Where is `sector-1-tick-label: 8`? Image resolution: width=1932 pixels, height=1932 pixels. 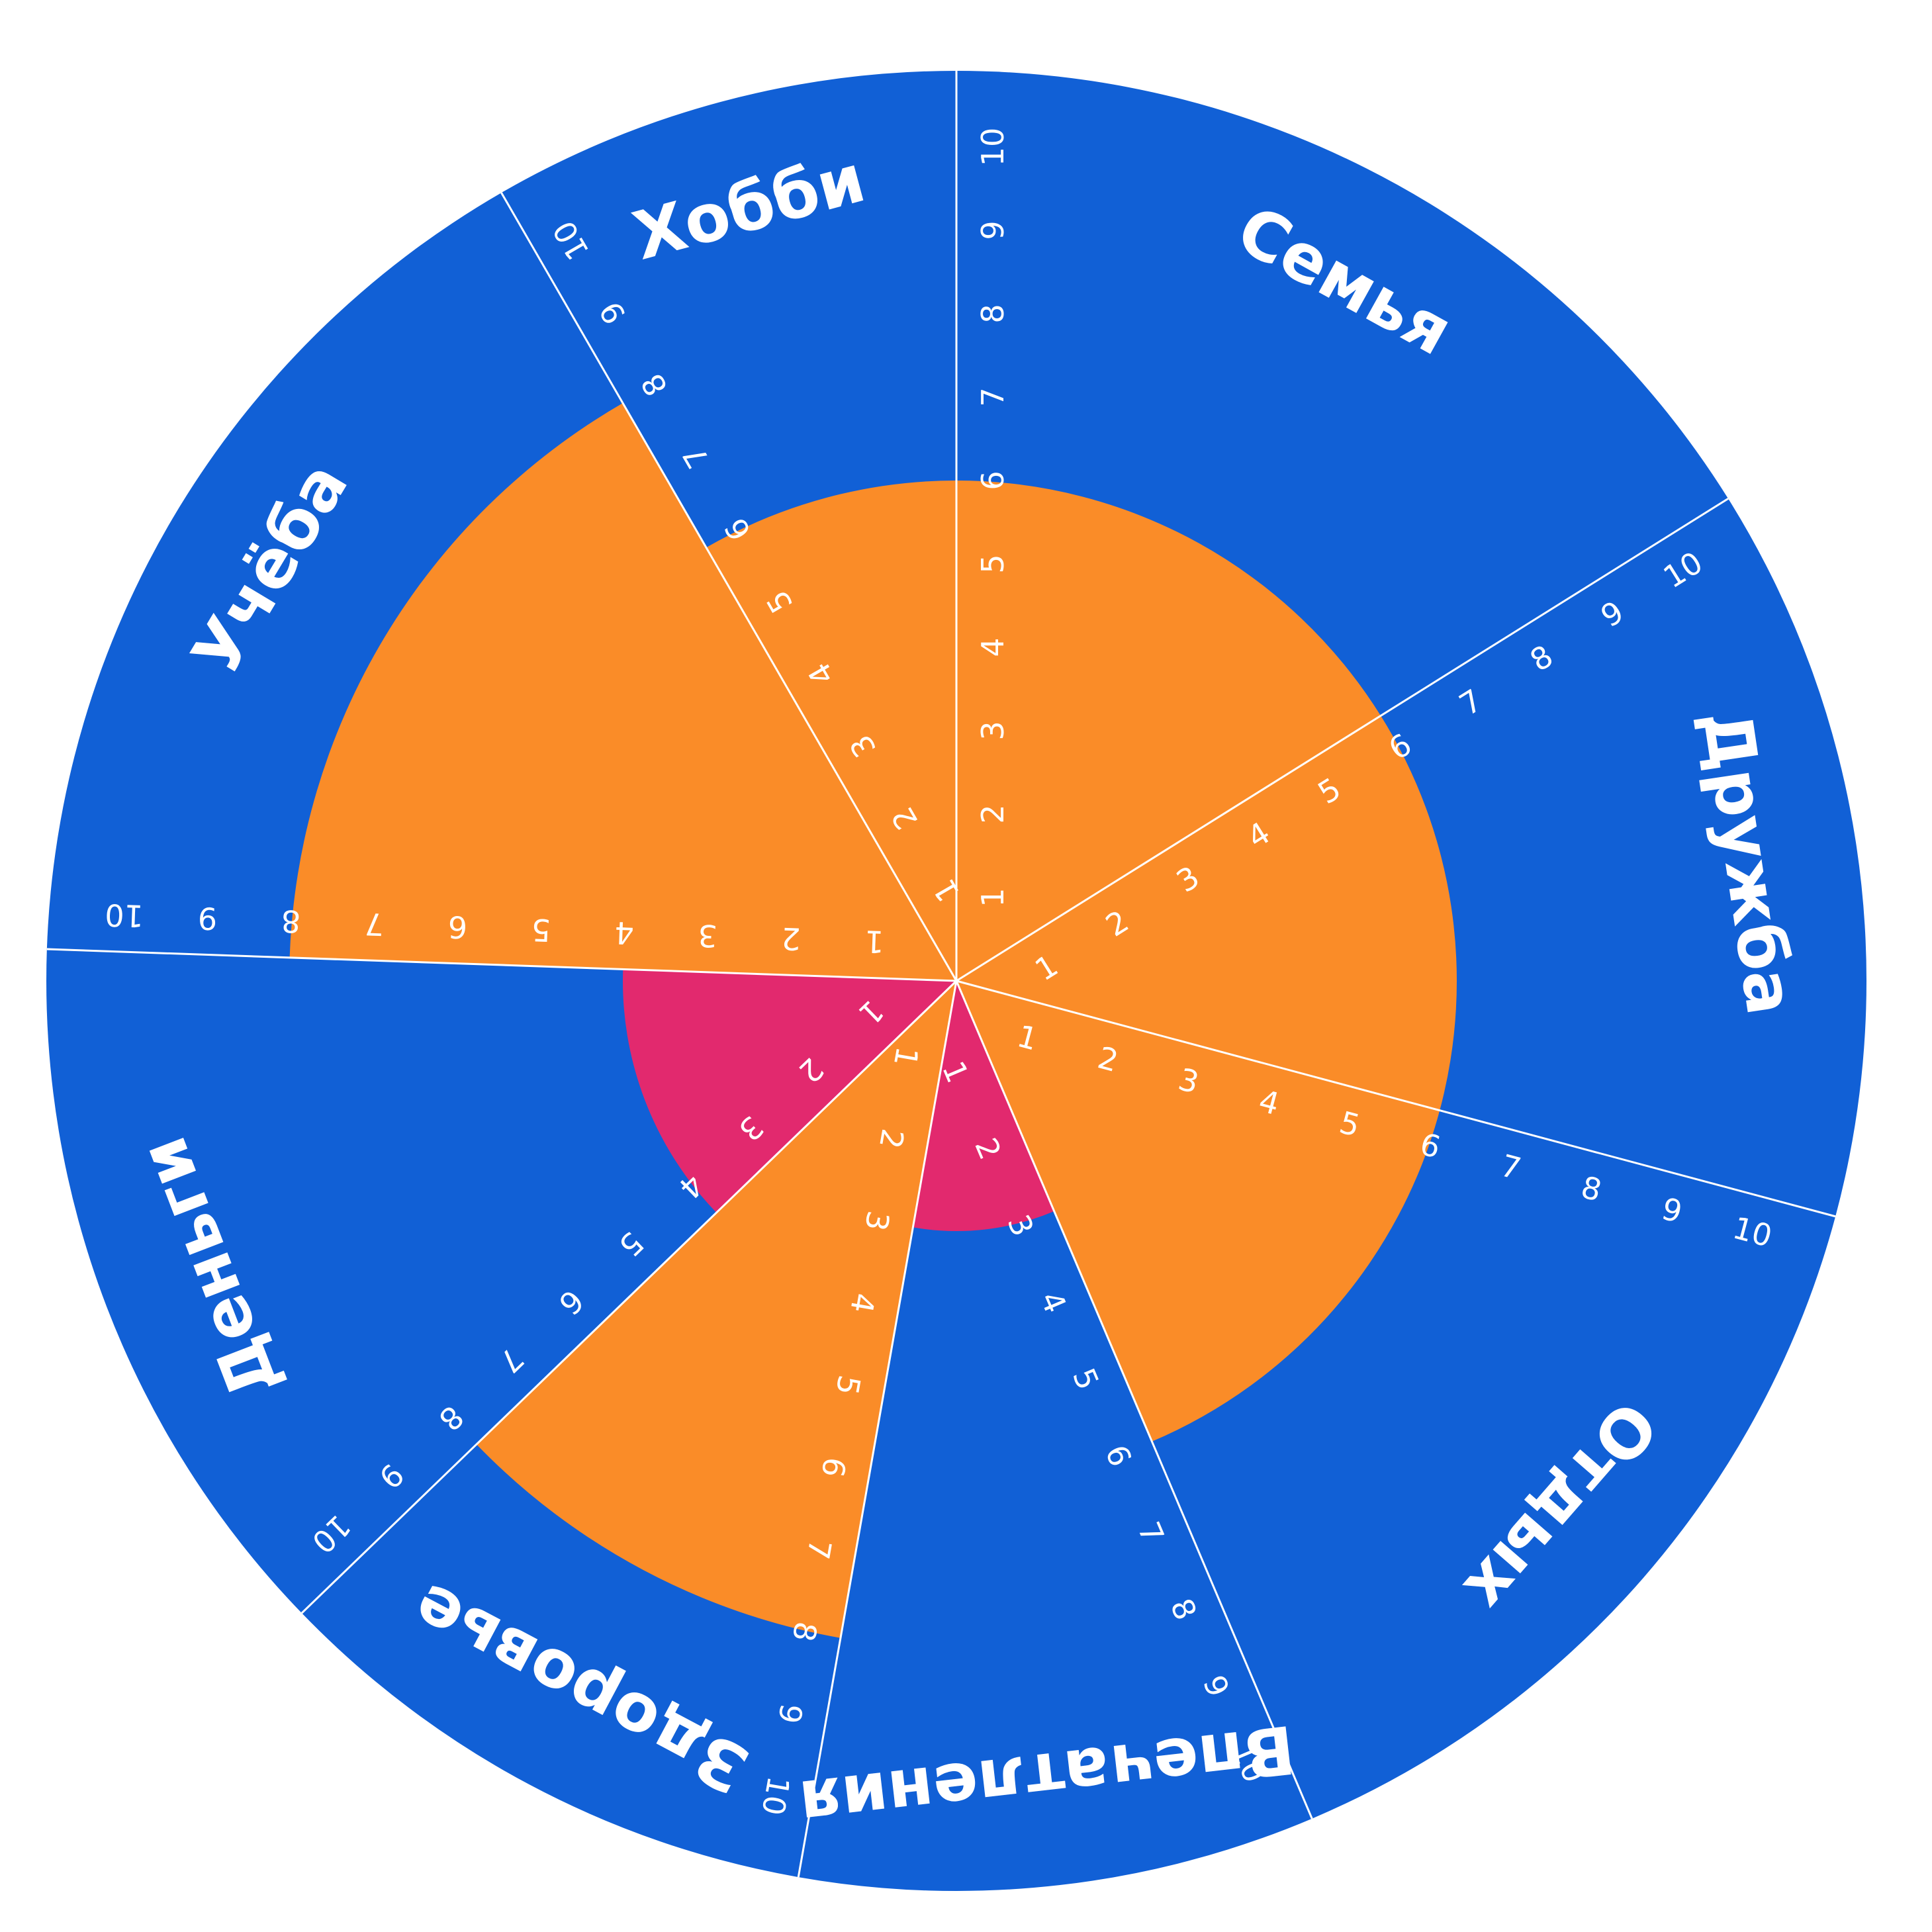
sector-1-tick-label: 8 is located at coordinates (993, 313).